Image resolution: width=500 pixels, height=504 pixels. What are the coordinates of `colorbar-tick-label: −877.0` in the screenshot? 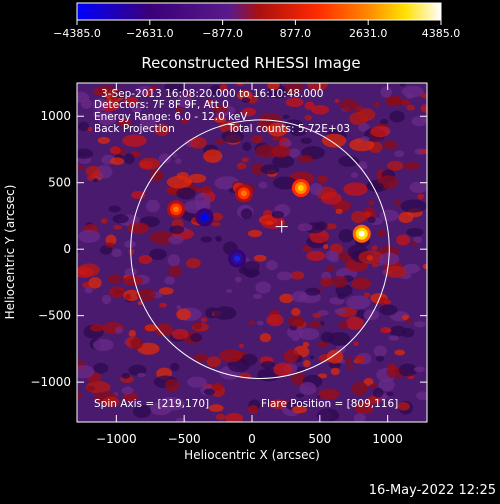 It's located at (222, 33).